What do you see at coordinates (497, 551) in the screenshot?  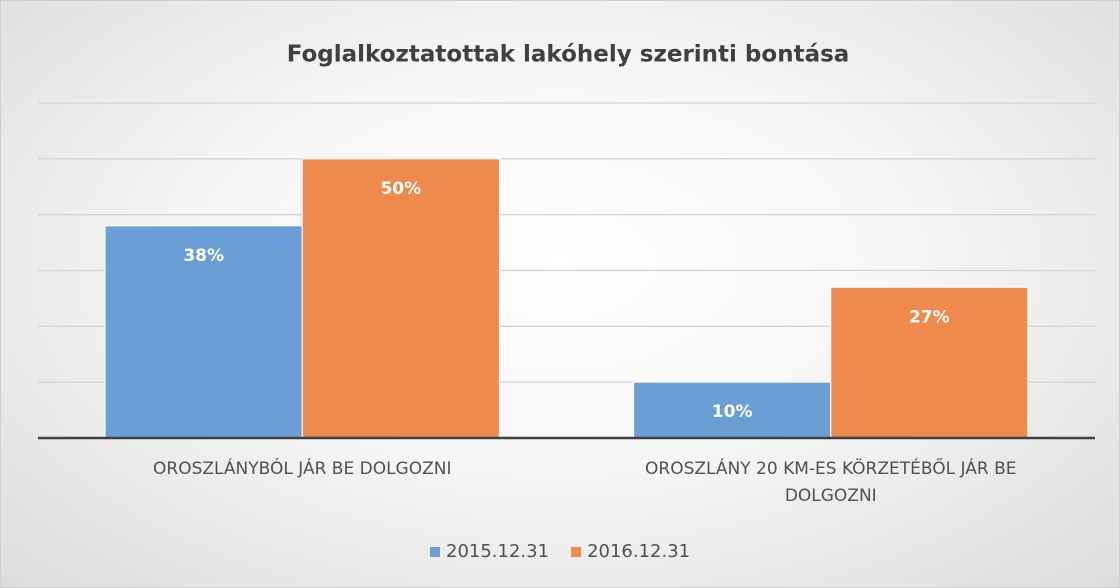 I see `legend-label: 2015.12.31` at bounding box center [497, 551].